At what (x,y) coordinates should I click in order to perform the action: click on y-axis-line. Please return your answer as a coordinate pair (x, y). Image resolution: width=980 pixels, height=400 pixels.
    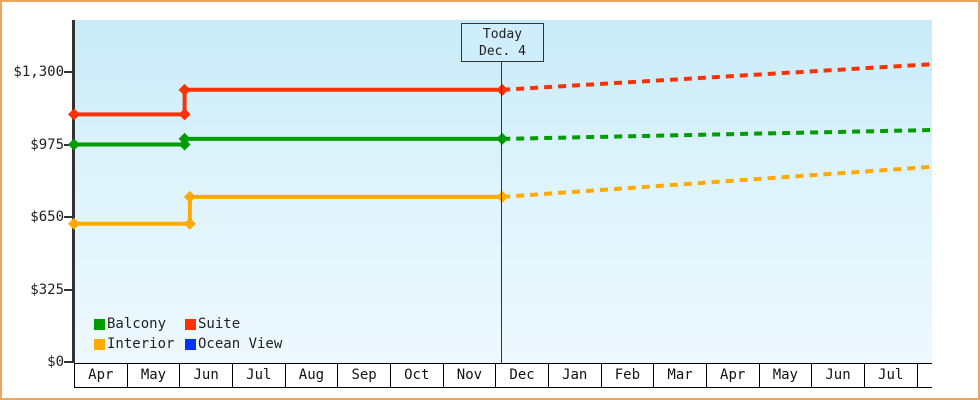
    Looking at the image, I should click on (73, 191).